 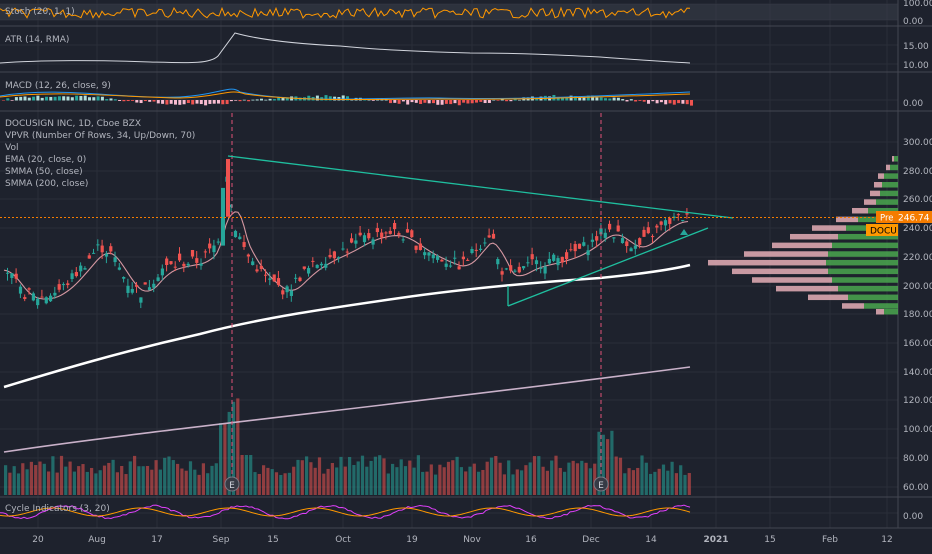 What do you see at coordinates (916, 66) in the screenshot?
I see `indicator-tick-label: 10.00` at bounding box center [916, 66].